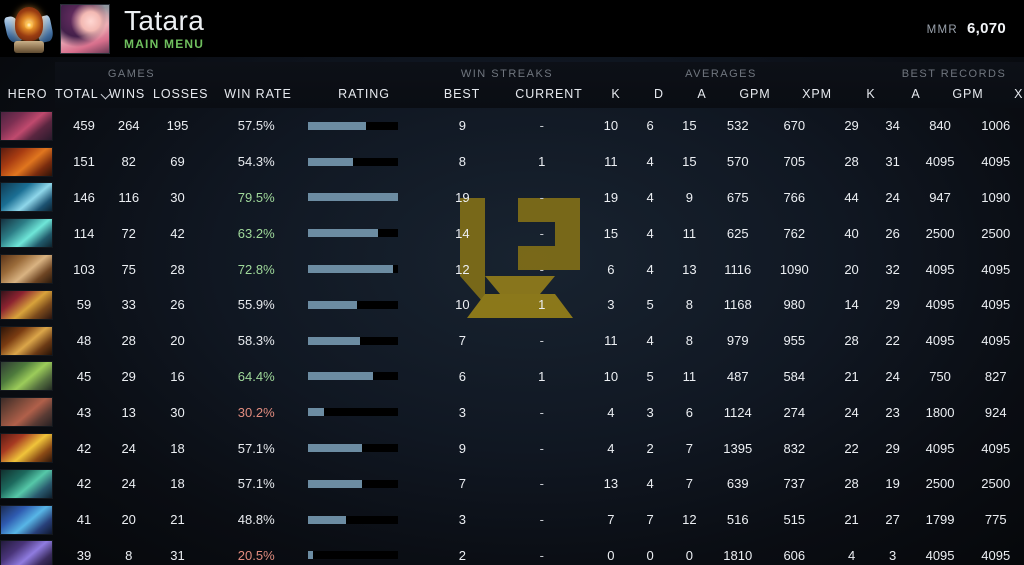  Describe the element at coordinates (968, 94) in the screenshot. I see `column-header-best-gpm: GPM` at that location.